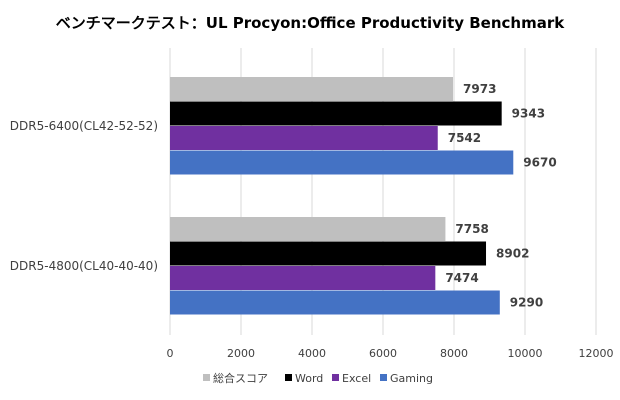 The image size is (620, 400). I want to click on data-label: 7542, so click(464, 138).